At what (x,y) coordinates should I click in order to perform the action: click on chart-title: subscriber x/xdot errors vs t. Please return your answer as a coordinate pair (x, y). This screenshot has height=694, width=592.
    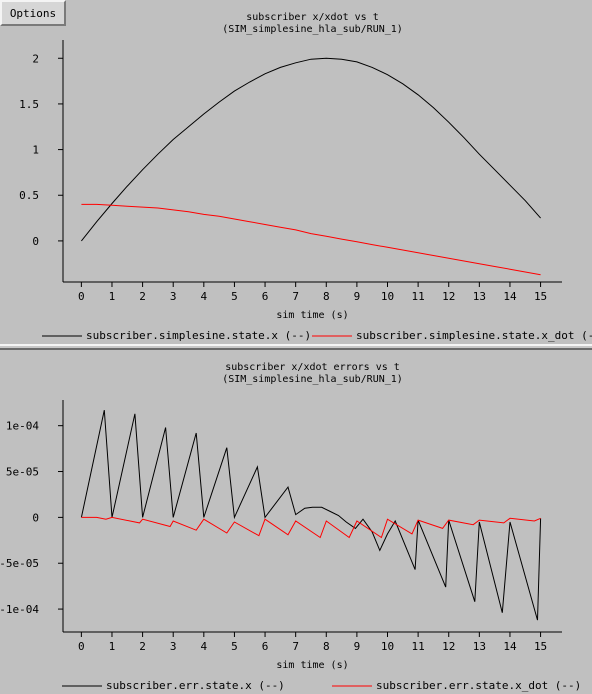
    Looking at the image, I should click on (312, 367).